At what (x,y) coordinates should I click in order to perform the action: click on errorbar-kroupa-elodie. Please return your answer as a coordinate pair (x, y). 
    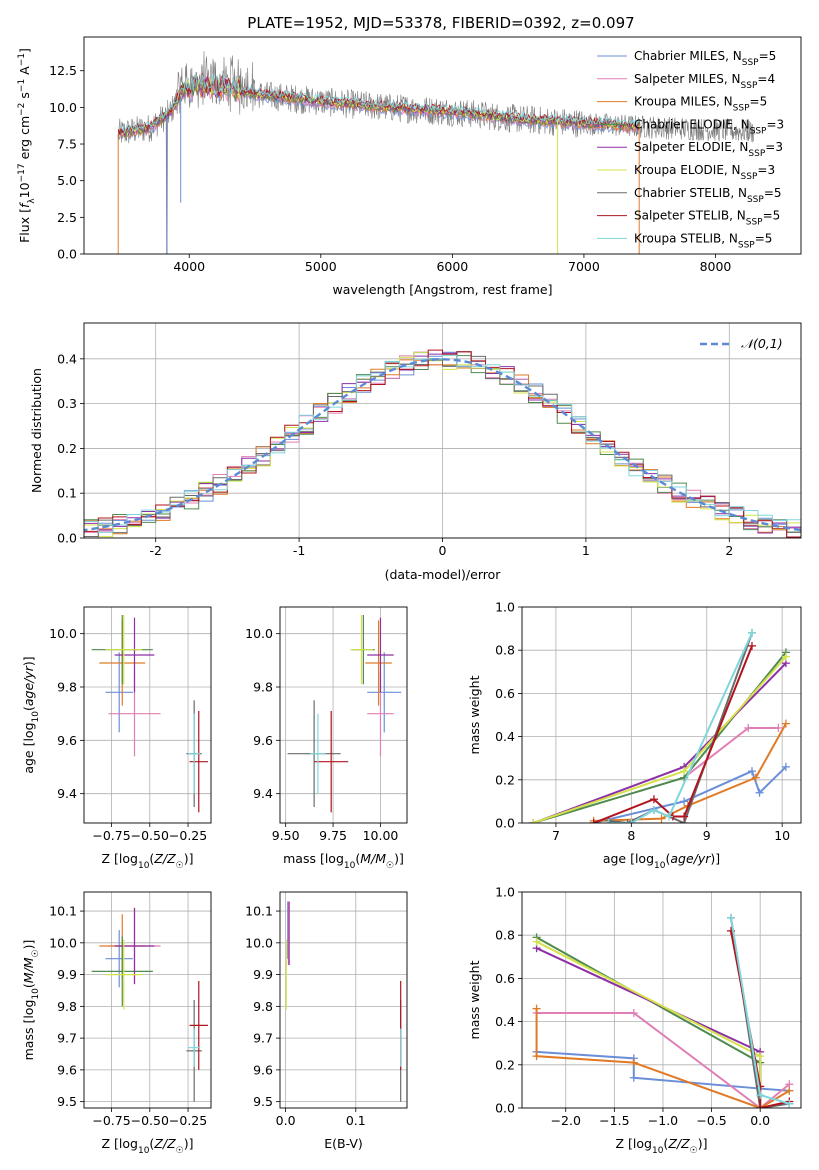
    Looking at the image, I should click on (124, 974).